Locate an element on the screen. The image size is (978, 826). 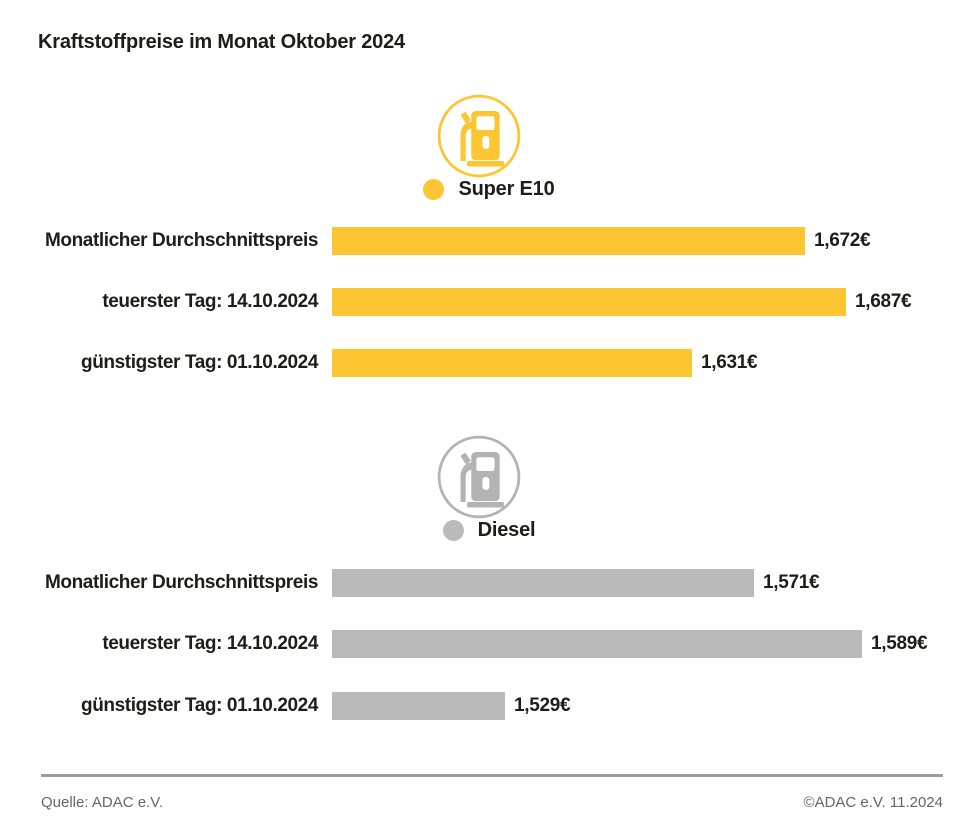
legend-label-diesel: Diesel is located at coordinates (506, 529).